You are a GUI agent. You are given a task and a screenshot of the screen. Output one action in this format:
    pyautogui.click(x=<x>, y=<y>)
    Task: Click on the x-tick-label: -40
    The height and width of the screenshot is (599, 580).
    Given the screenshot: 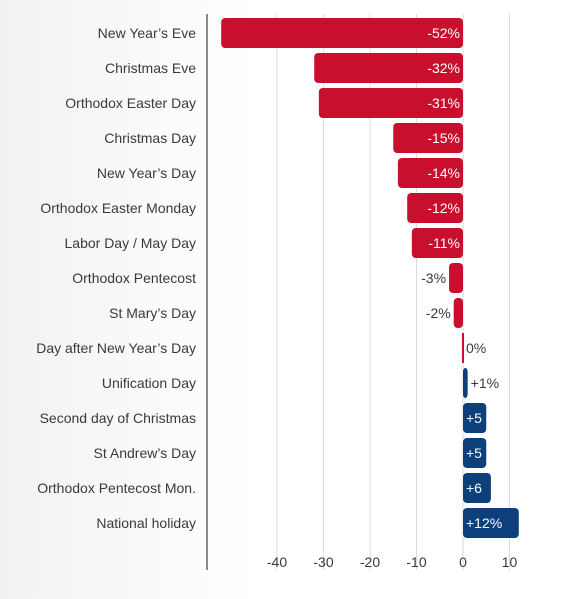 What is the action you would take?
    pyautogui.click(x=277, y=562)
    